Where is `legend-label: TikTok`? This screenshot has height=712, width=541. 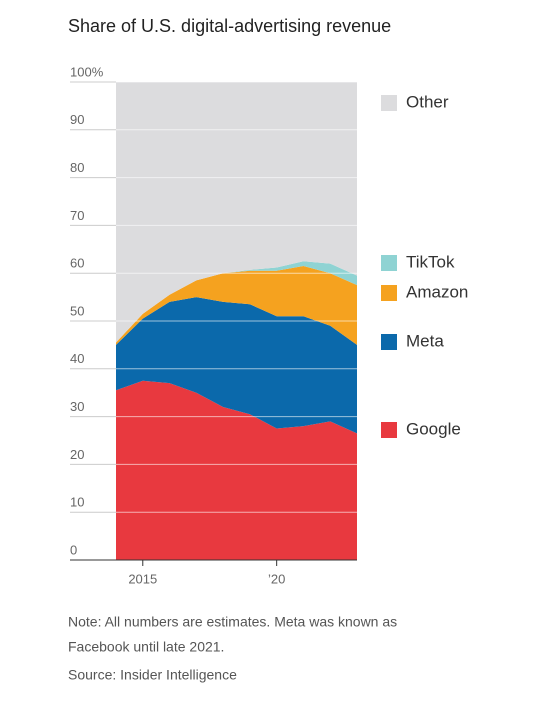
legend-label: TikTok is located at coordinates (430, 261).